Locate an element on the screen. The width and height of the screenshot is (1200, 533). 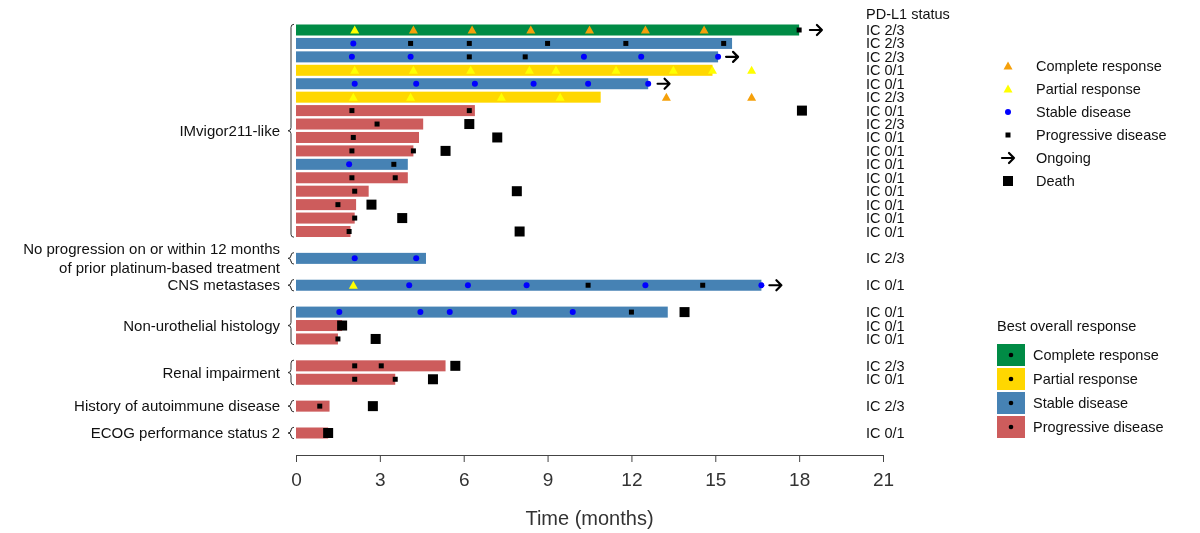
text: CNS metastases is located at coordinates (223, 285).